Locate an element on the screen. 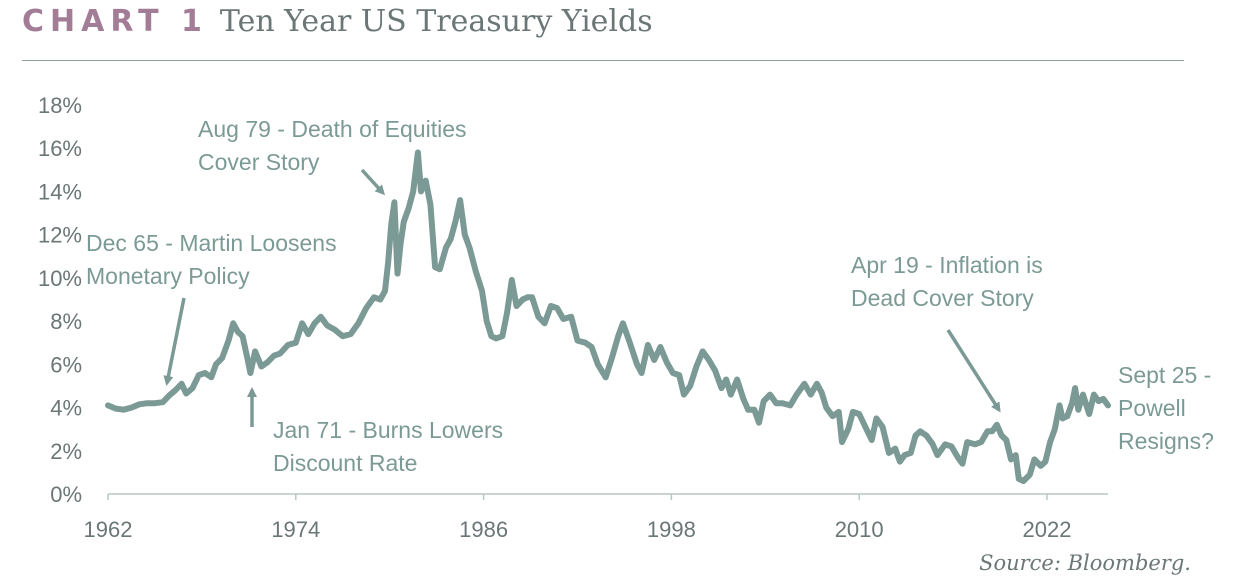 The image size is (1247, 585). chart-header: CHART 1 Ten Year US Treasury Yields is located at coordinates (337, 28).